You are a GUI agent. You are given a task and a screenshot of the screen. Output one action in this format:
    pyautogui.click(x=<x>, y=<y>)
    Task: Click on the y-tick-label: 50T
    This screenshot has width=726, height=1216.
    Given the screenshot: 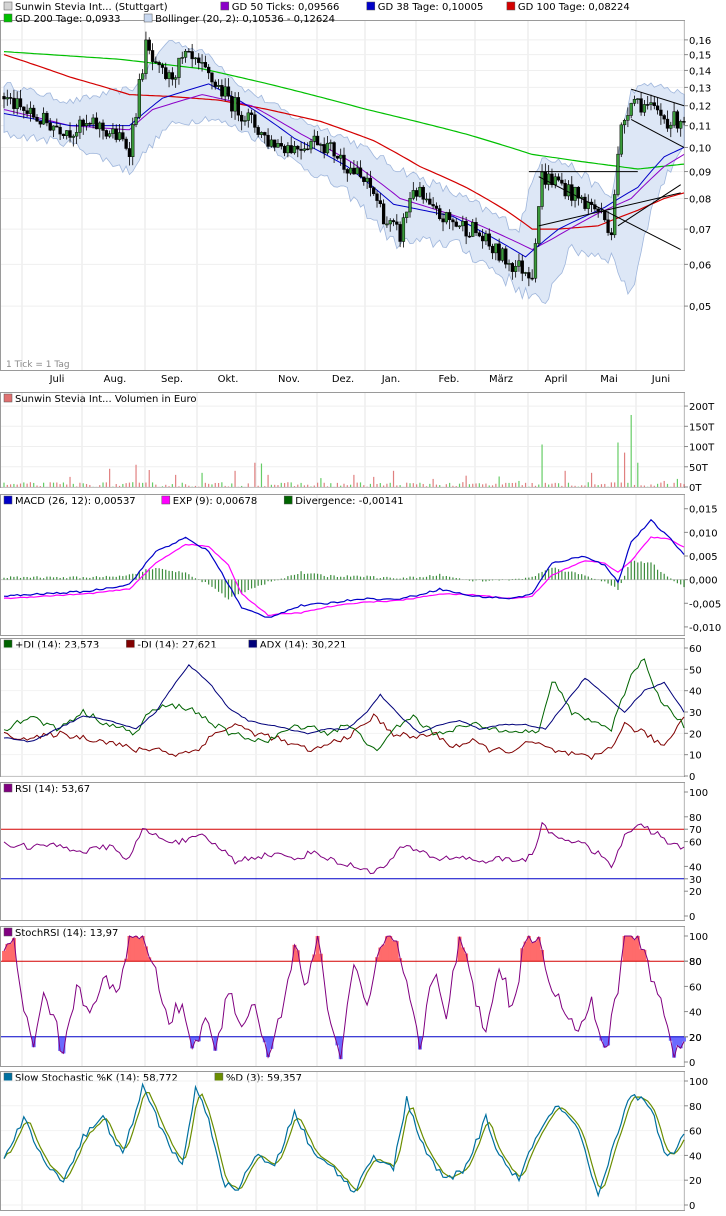 What is the action you would take?
    pyautogui.click(x=699, y=468)
    